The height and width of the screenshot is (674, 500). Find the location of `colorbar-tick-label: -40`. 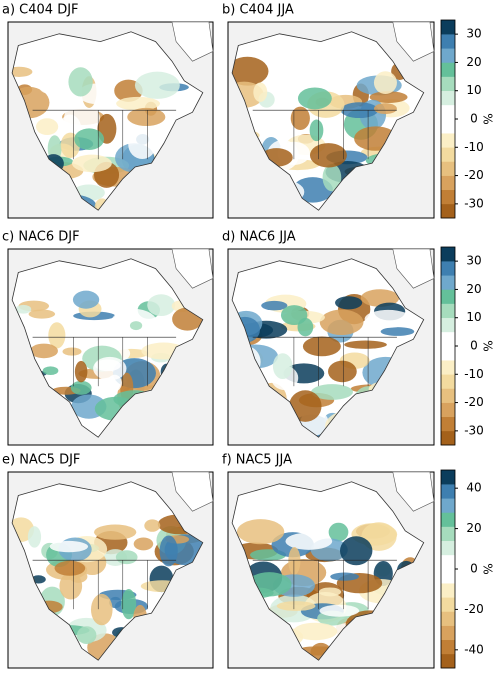

colorbar-tick-label: -40 is located at coordinates (474, 649).